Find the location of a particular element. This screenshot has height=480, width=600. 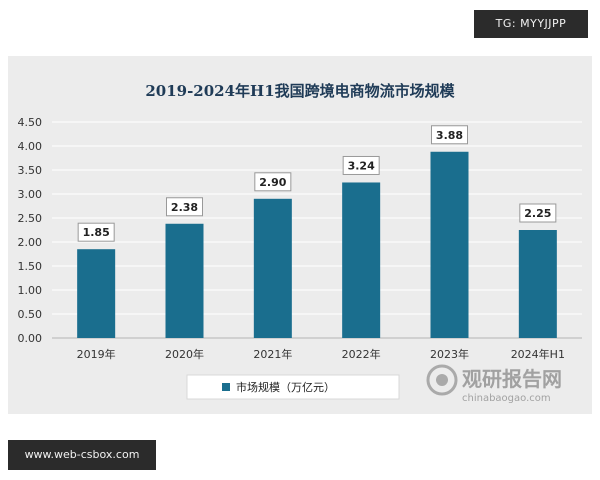

x-tick-label: 2020年 is located at coordinates (184, 354).